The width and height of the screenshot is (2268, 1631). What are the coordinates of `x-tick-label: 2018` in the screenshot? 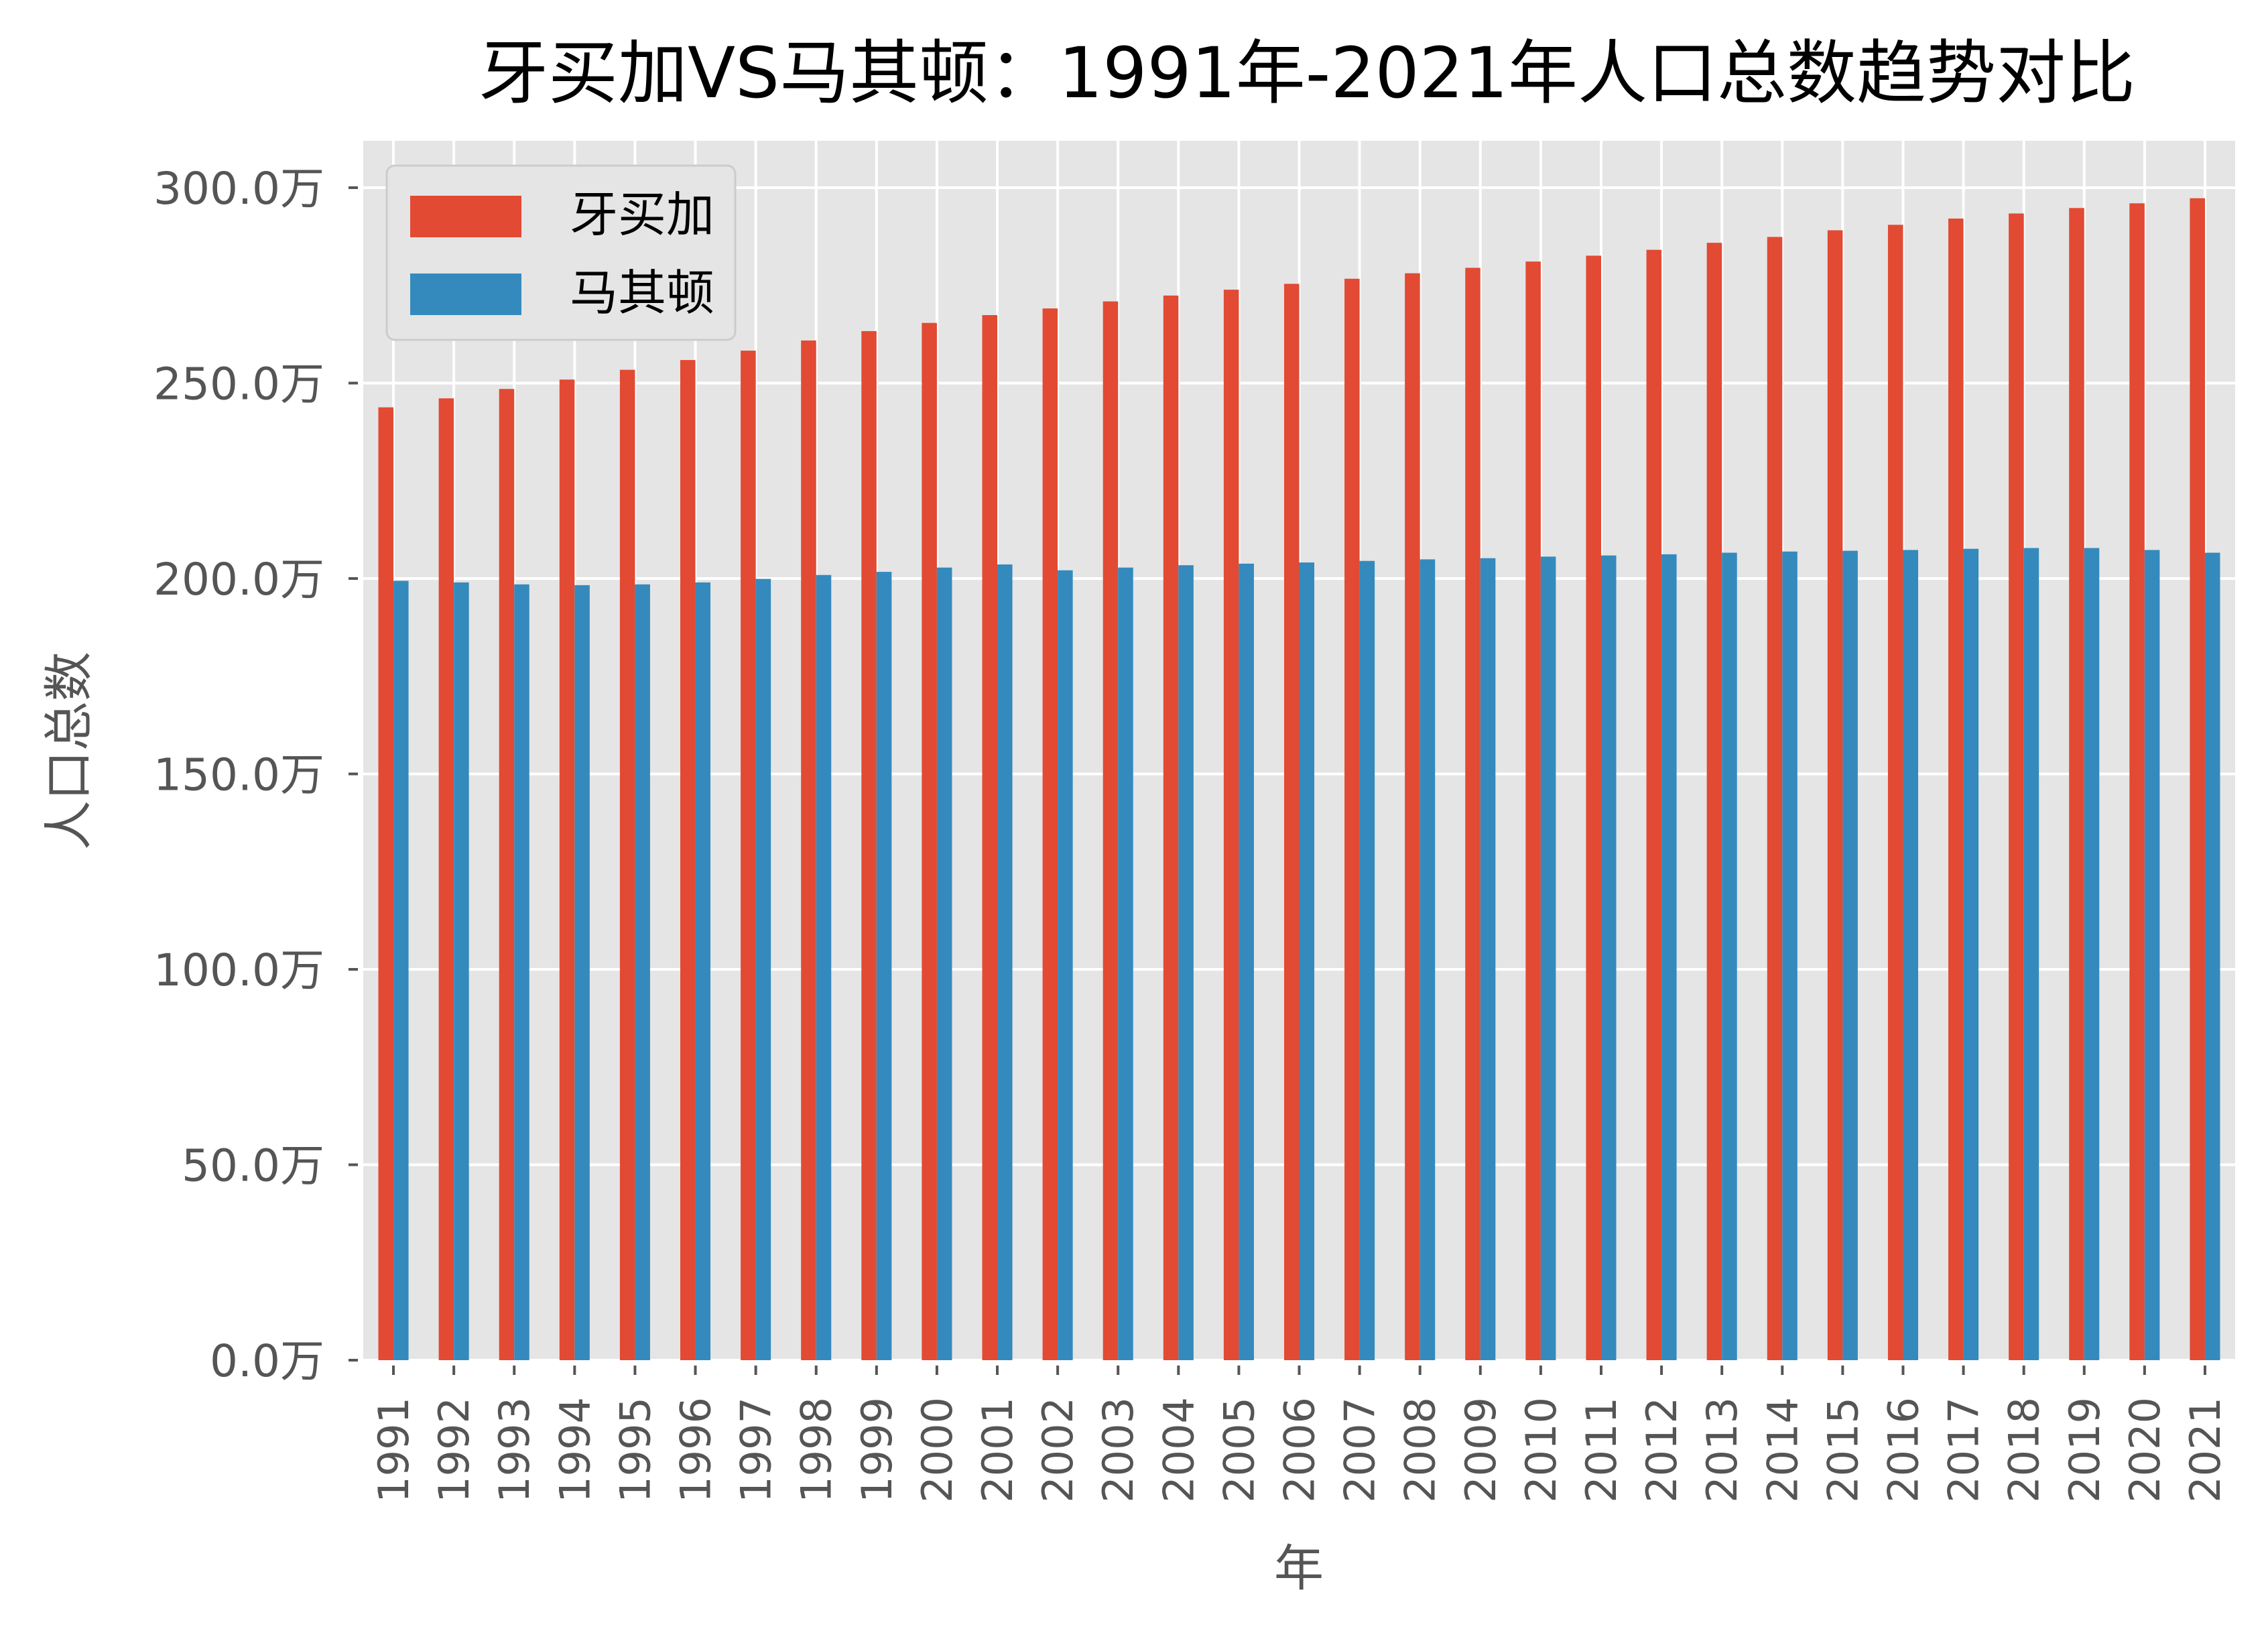 It's located at (2025, 1450).